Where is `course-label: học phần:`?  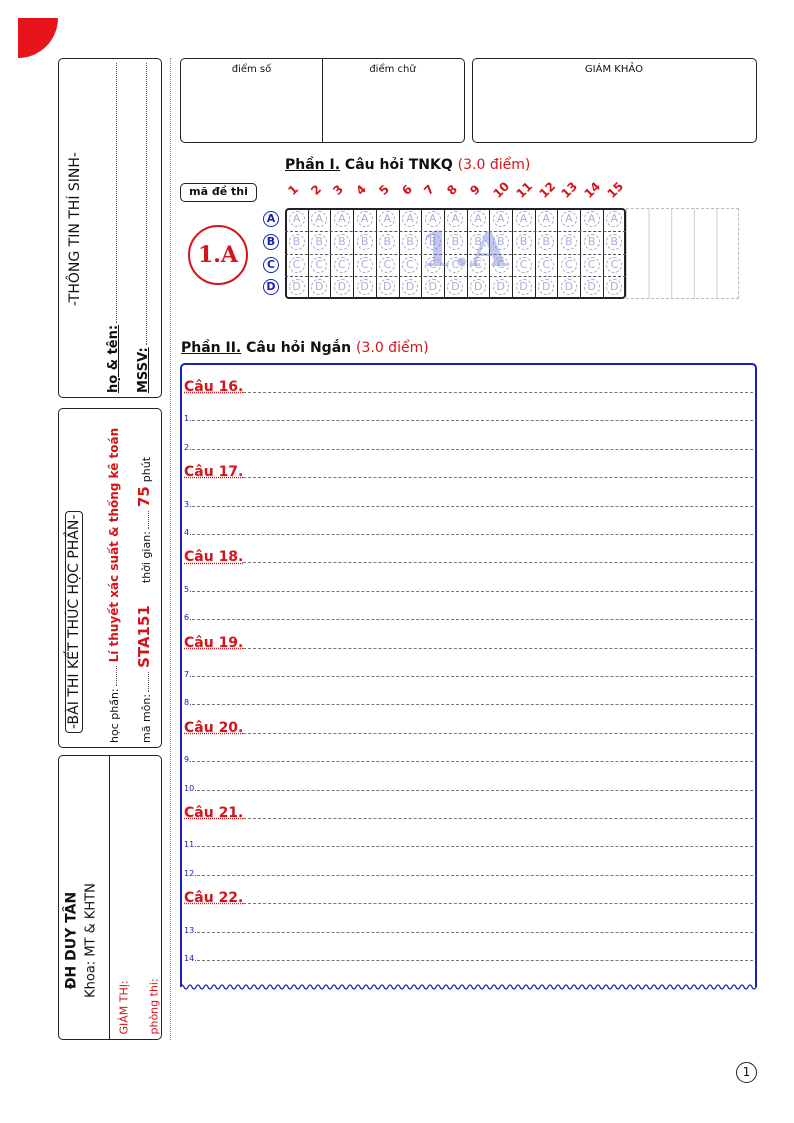 course-label: học phần: is located at coordinates (114, 715).